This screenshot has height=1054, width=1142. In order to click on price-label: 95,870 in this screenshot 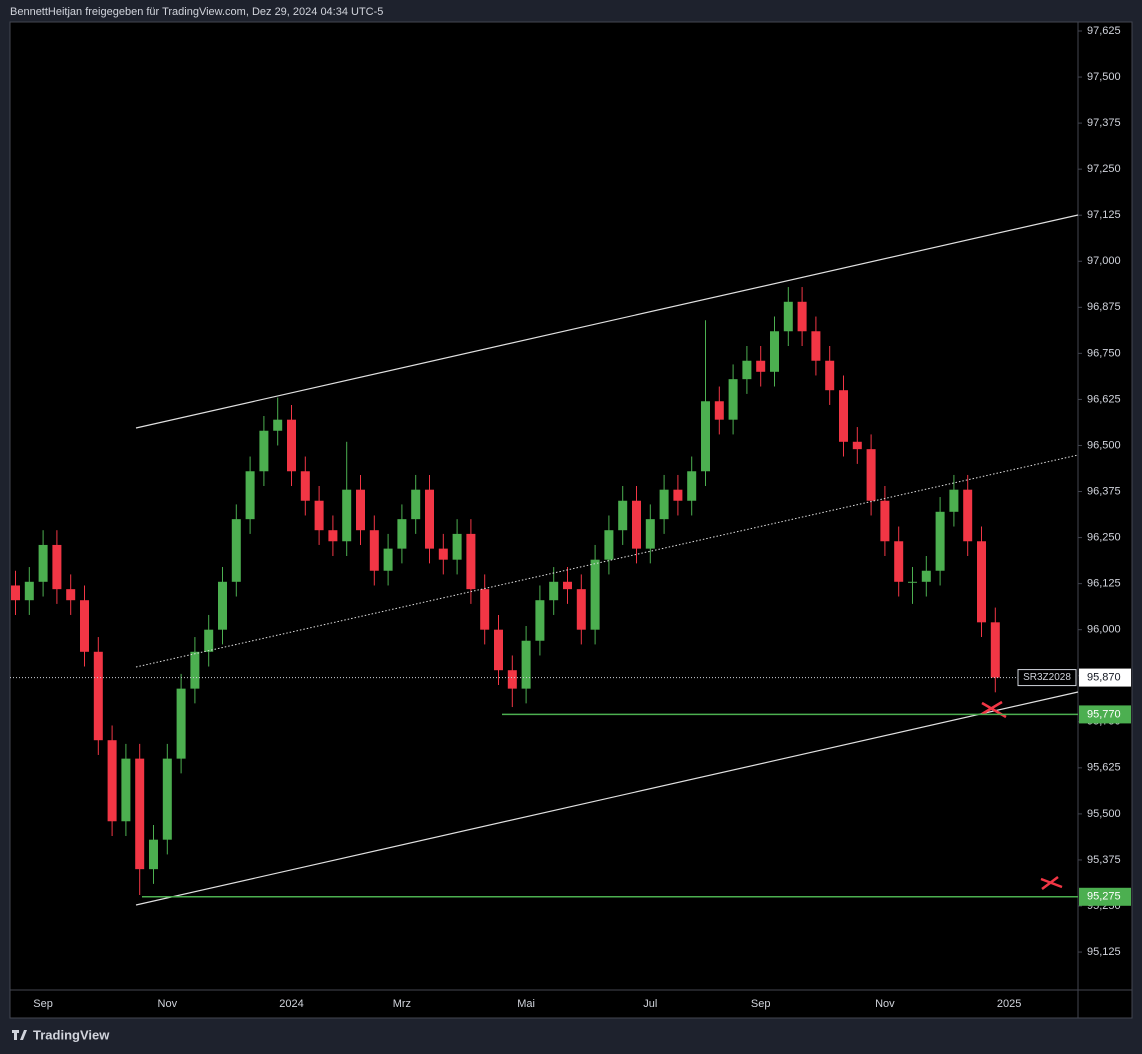, I will do `click(1104, 677)`.